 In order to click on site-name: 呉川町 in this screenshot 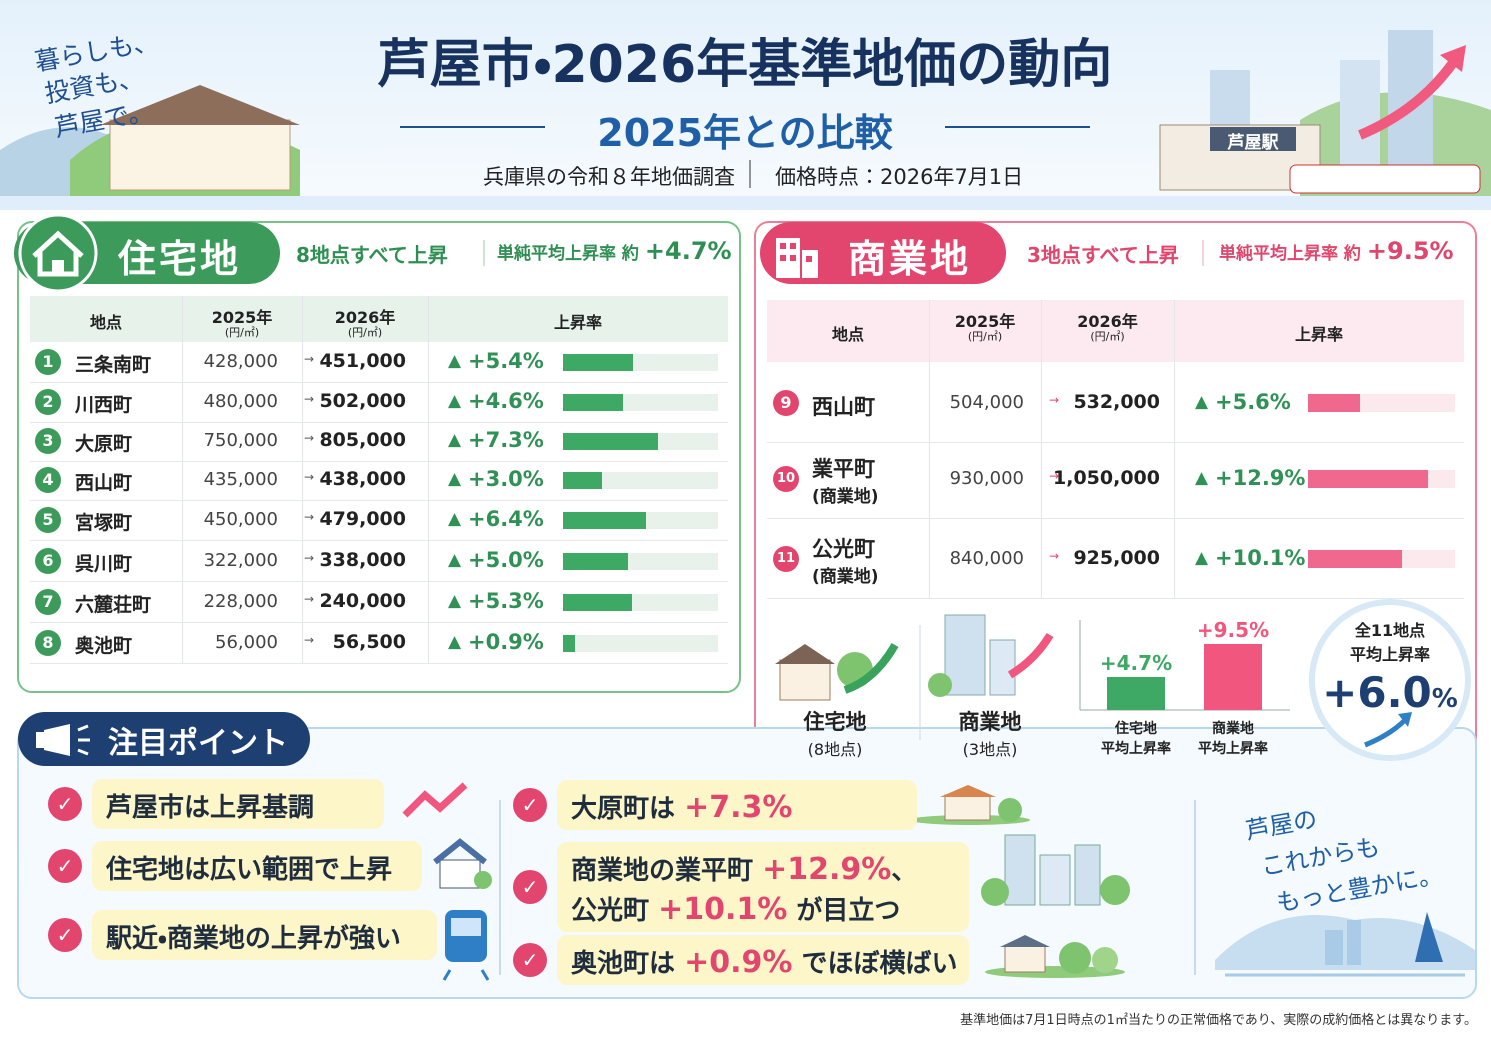, I will do `click(104, 564)`.